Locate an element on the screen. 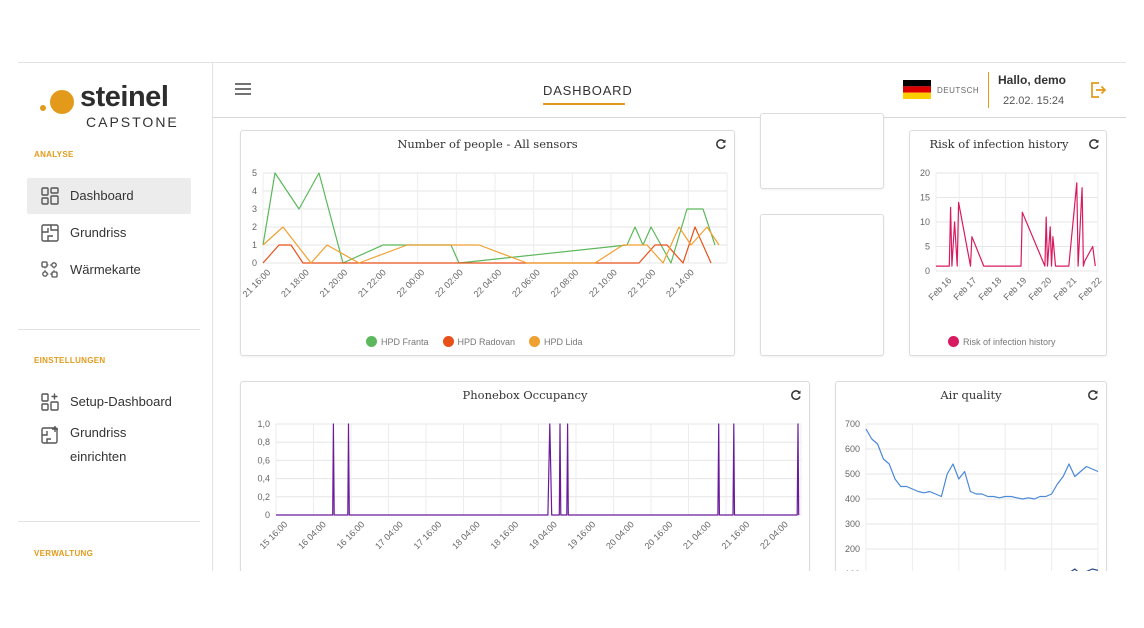 The height and width of the screenshot is (628, 1144). card-title: Risk of infection history is located at coordinates (999, 144).